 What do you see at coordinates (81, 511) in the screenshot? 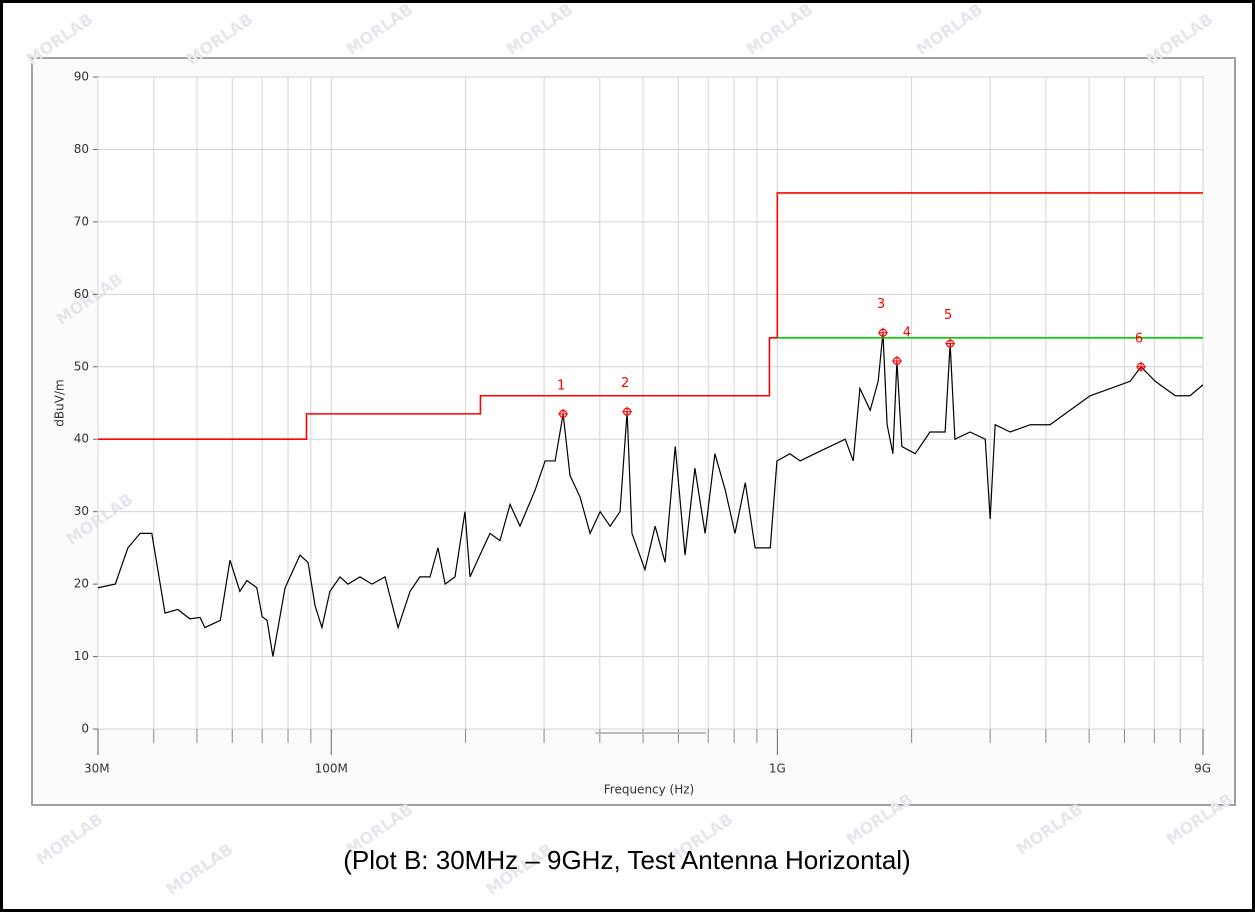
I see `y-tick-label: 30` at bounding box center [81, 511].